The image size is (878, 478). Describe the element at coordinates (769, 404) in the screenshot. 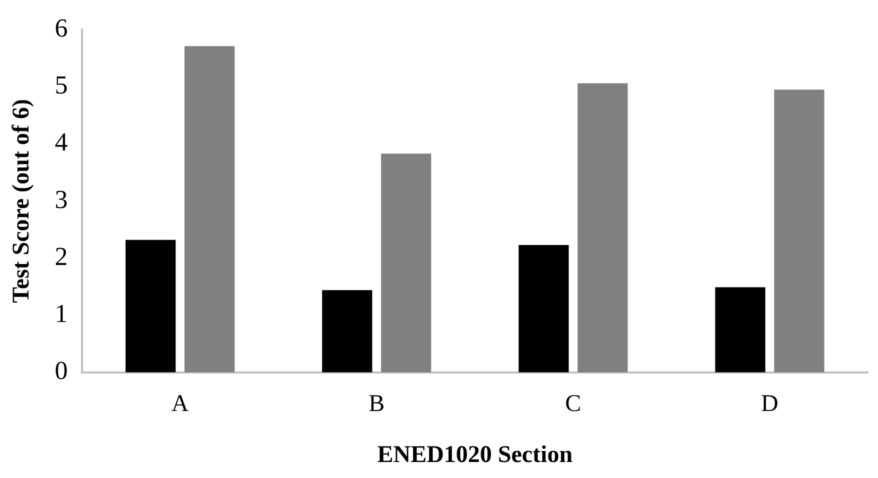

I see `x-tick-label: D` at that location.